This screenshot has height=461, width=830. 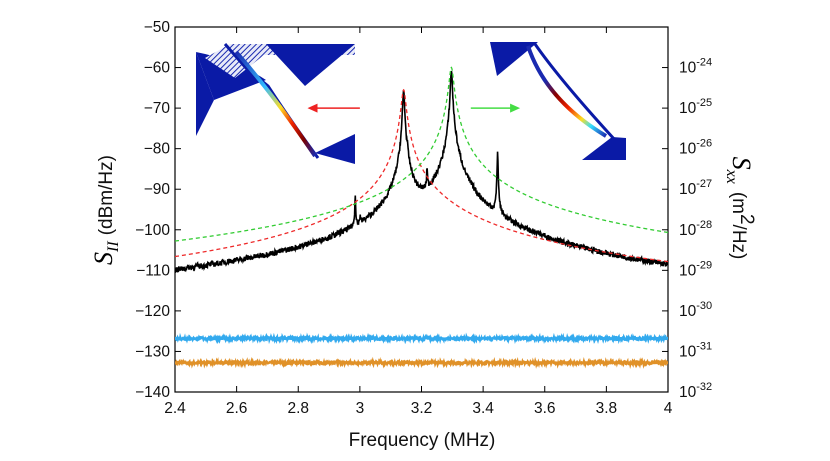 What do you see at coordinates (558, 101) in the screenshot?
I see `inset-mode-shape-right` at bounding box center [558, 101].